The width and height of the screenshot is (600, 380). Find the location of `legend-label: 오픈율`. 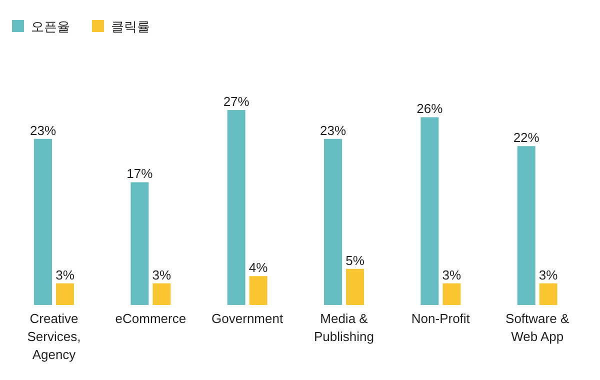

legend-label: 오픈율 is located at coordinates (50, 26).